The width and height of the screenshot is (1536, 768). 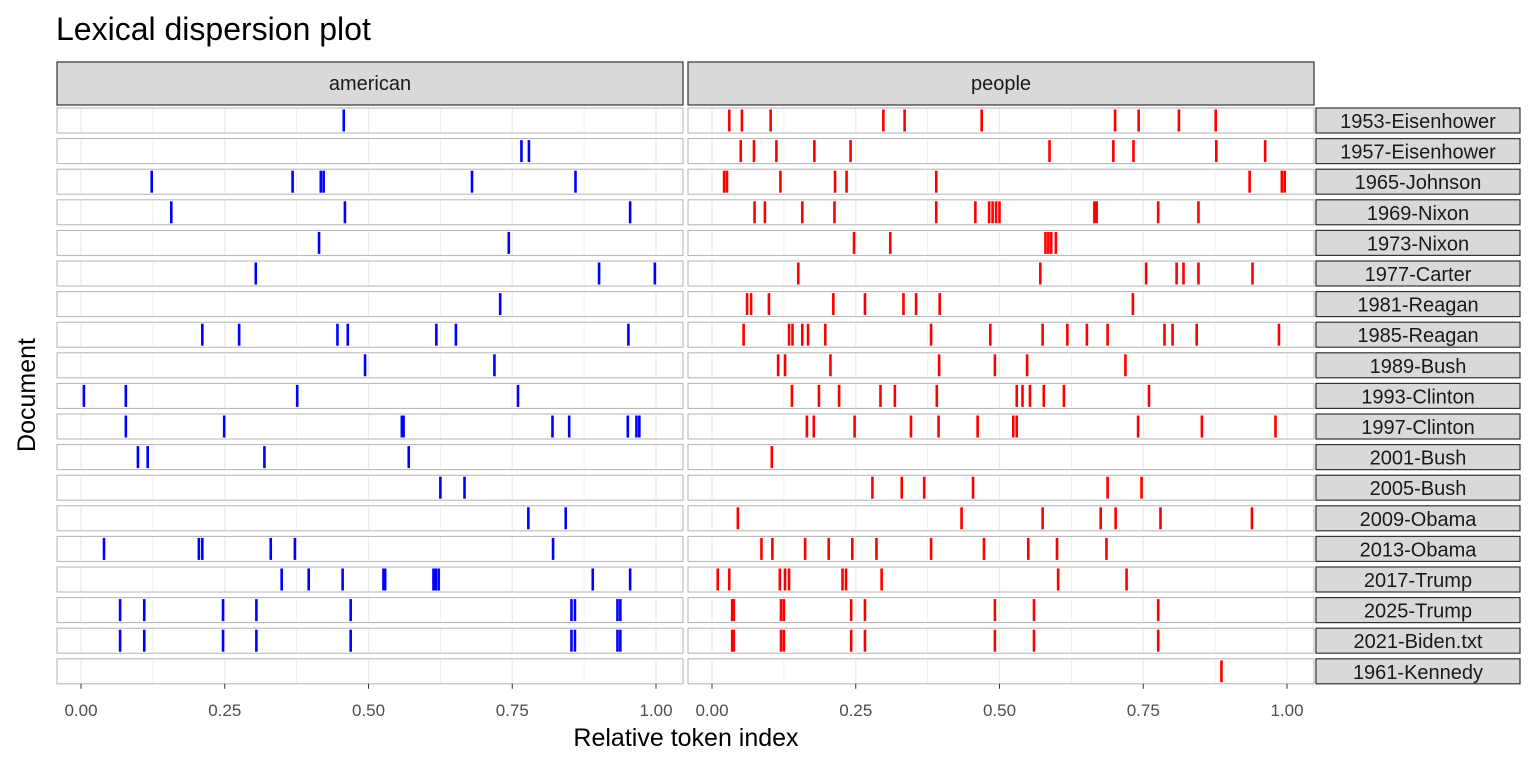 I want to click on document-label: 1953-Eisenhower, so click(x=1418, y=122).